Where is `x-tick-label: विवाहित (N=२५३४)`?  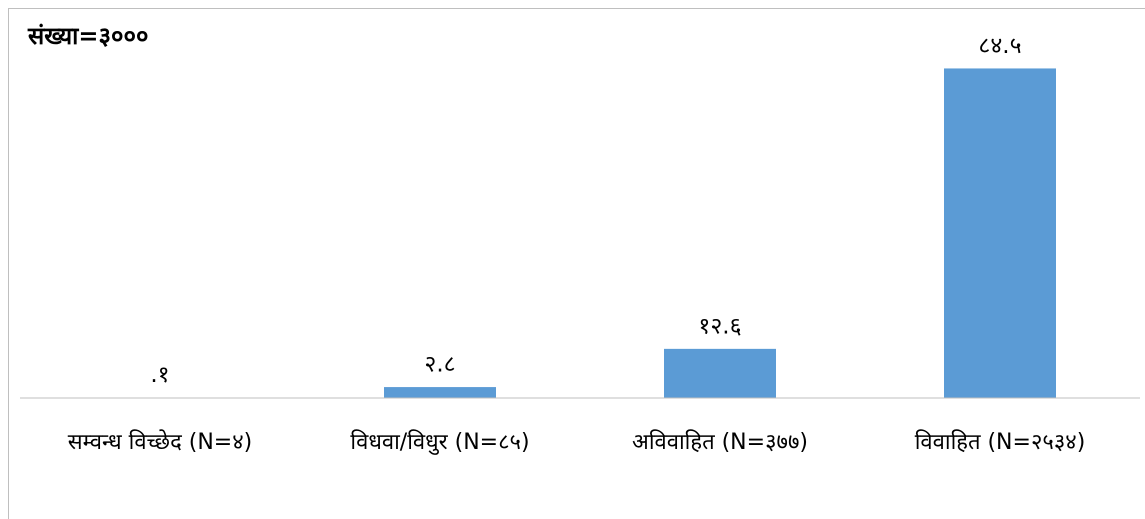 x-tick-label: विवाहित (N=२५३४) is located at coordinates (1000, 442).